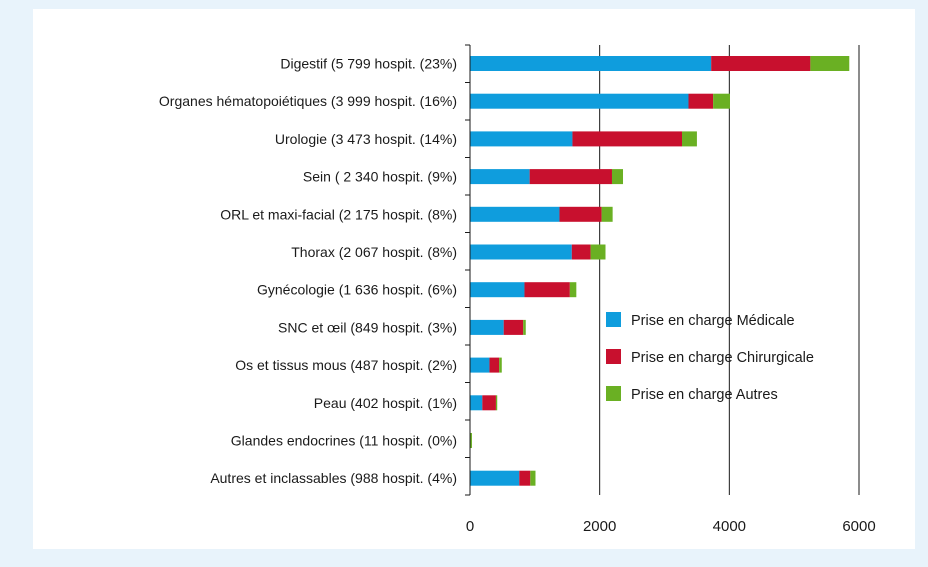 The width and height of the screenshot is (928, 567). What do you see at coordinates (366, 139) in the screenshot?
I see `category-label: Urologie (3 473 hospit. (14%)` at bounding box center [366, 139].